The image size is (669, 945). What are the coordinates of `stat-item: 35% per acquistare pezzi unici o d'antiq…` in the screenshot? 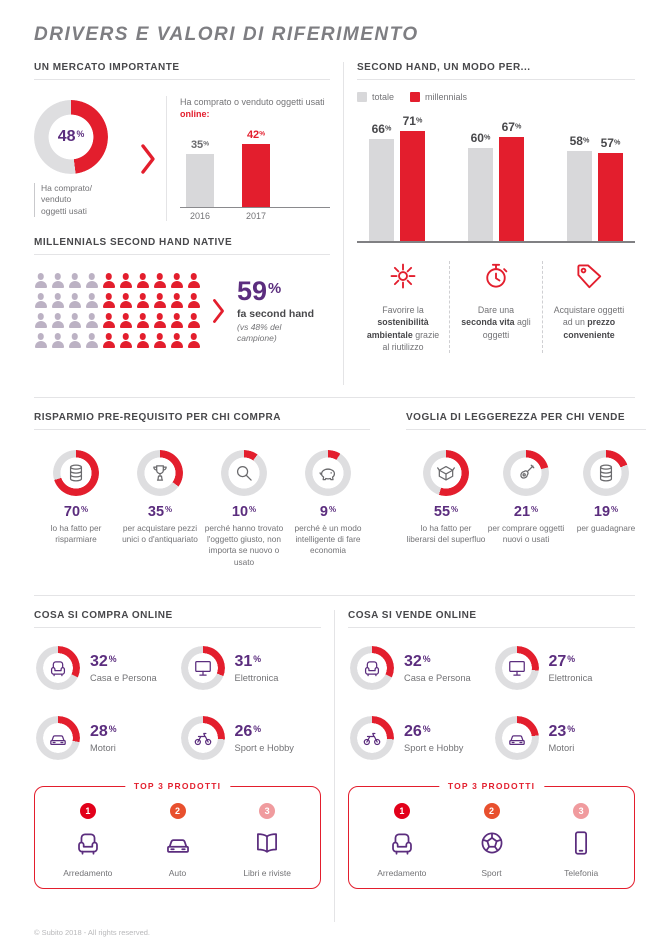 It's located at (160, 509).